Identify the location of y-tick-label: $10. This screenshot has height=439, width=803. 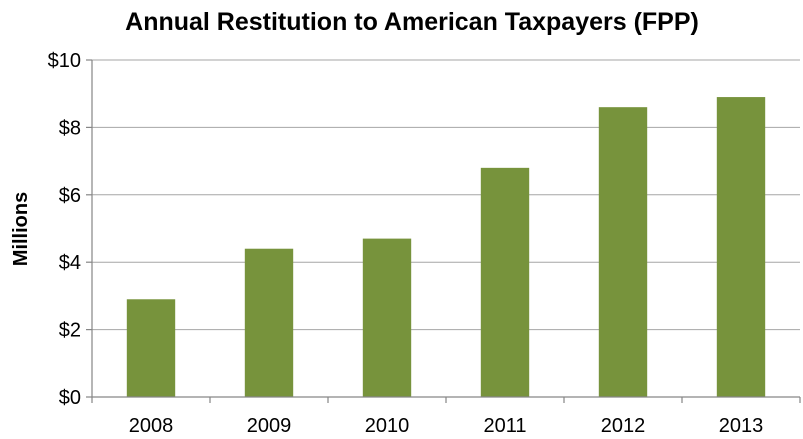
(64, 61).